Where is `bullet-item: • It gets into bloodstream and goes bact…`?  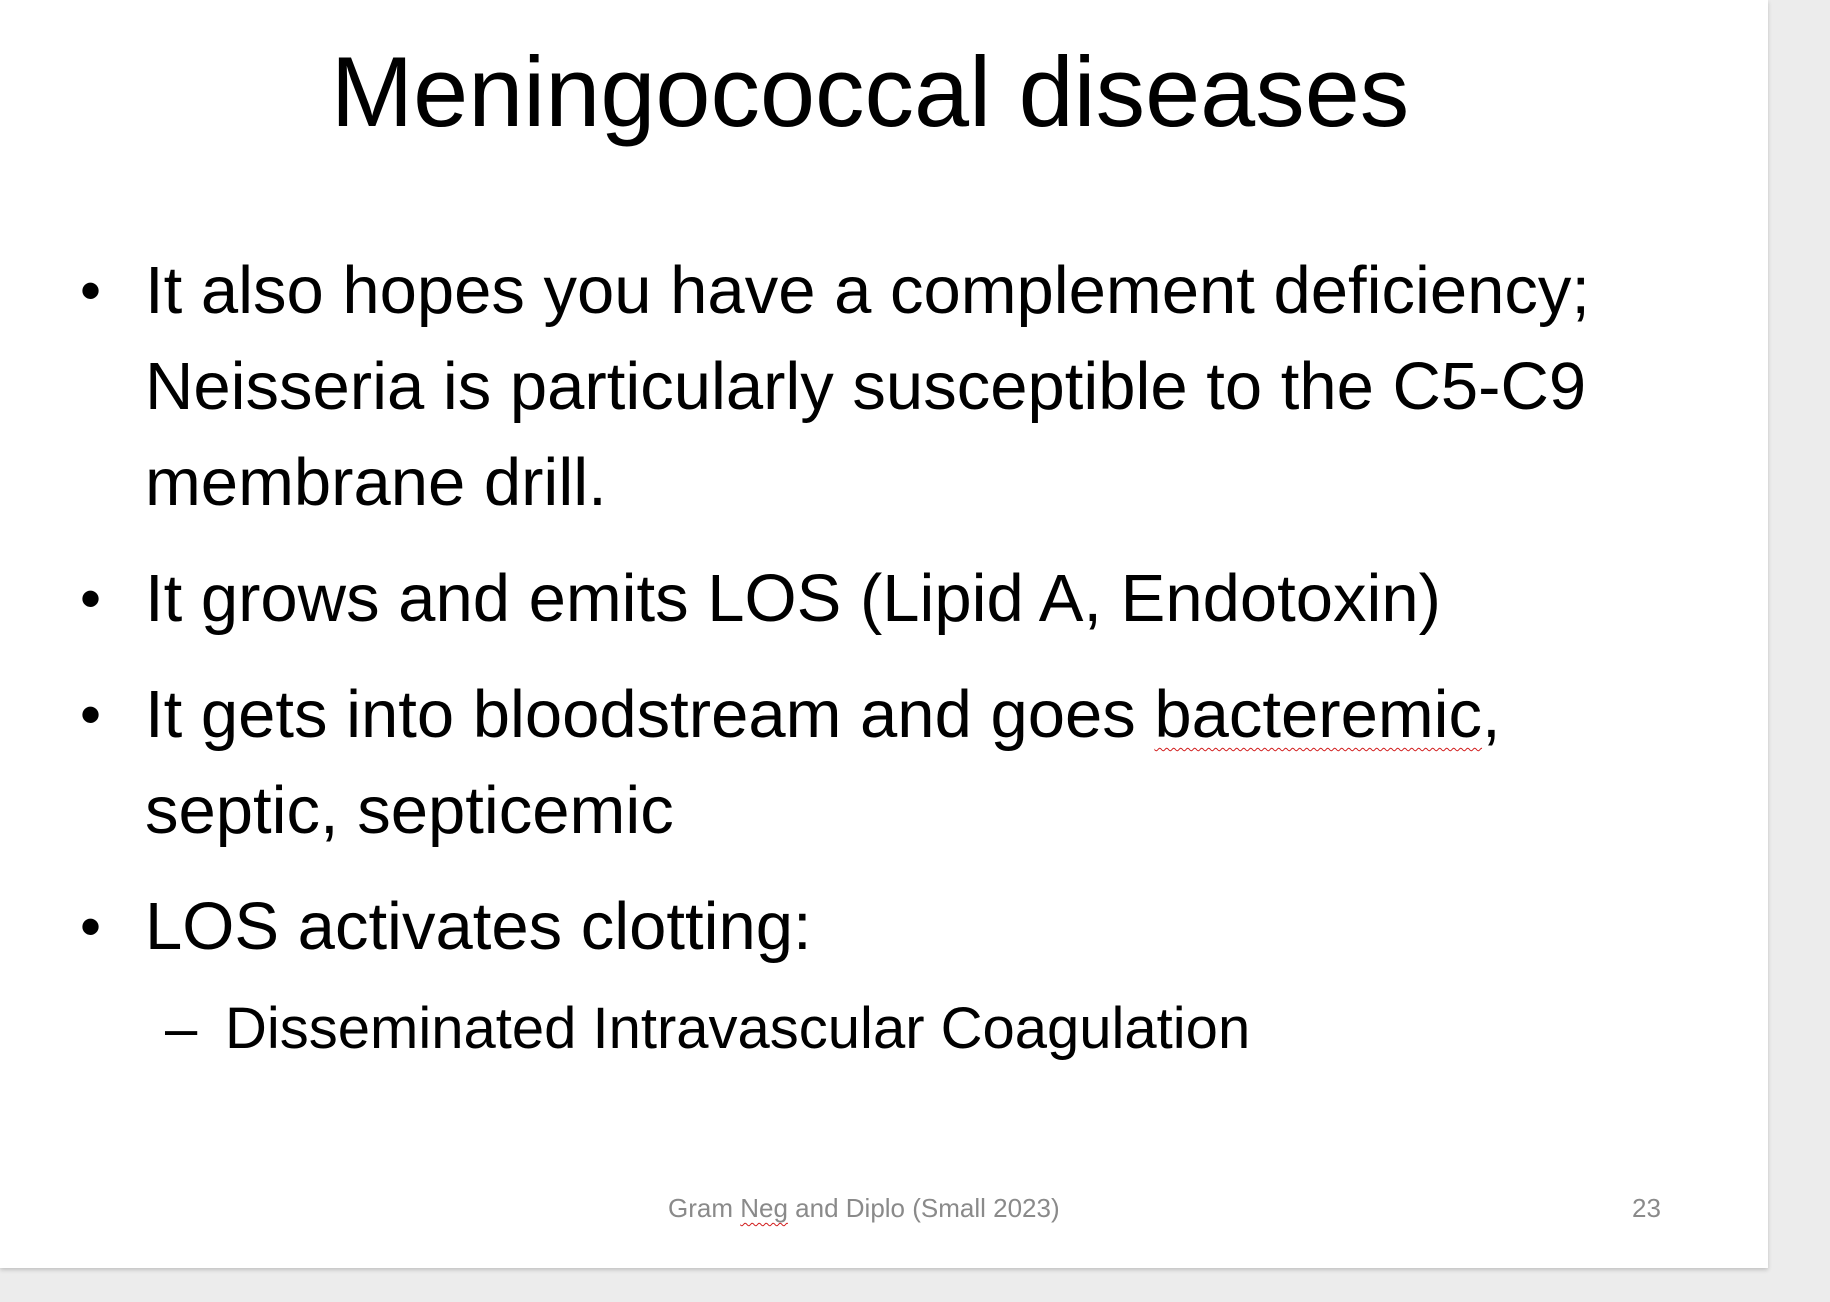 bullet-item: • It gets into bloodstream and goes bact… is located at coordinates (884, 763).